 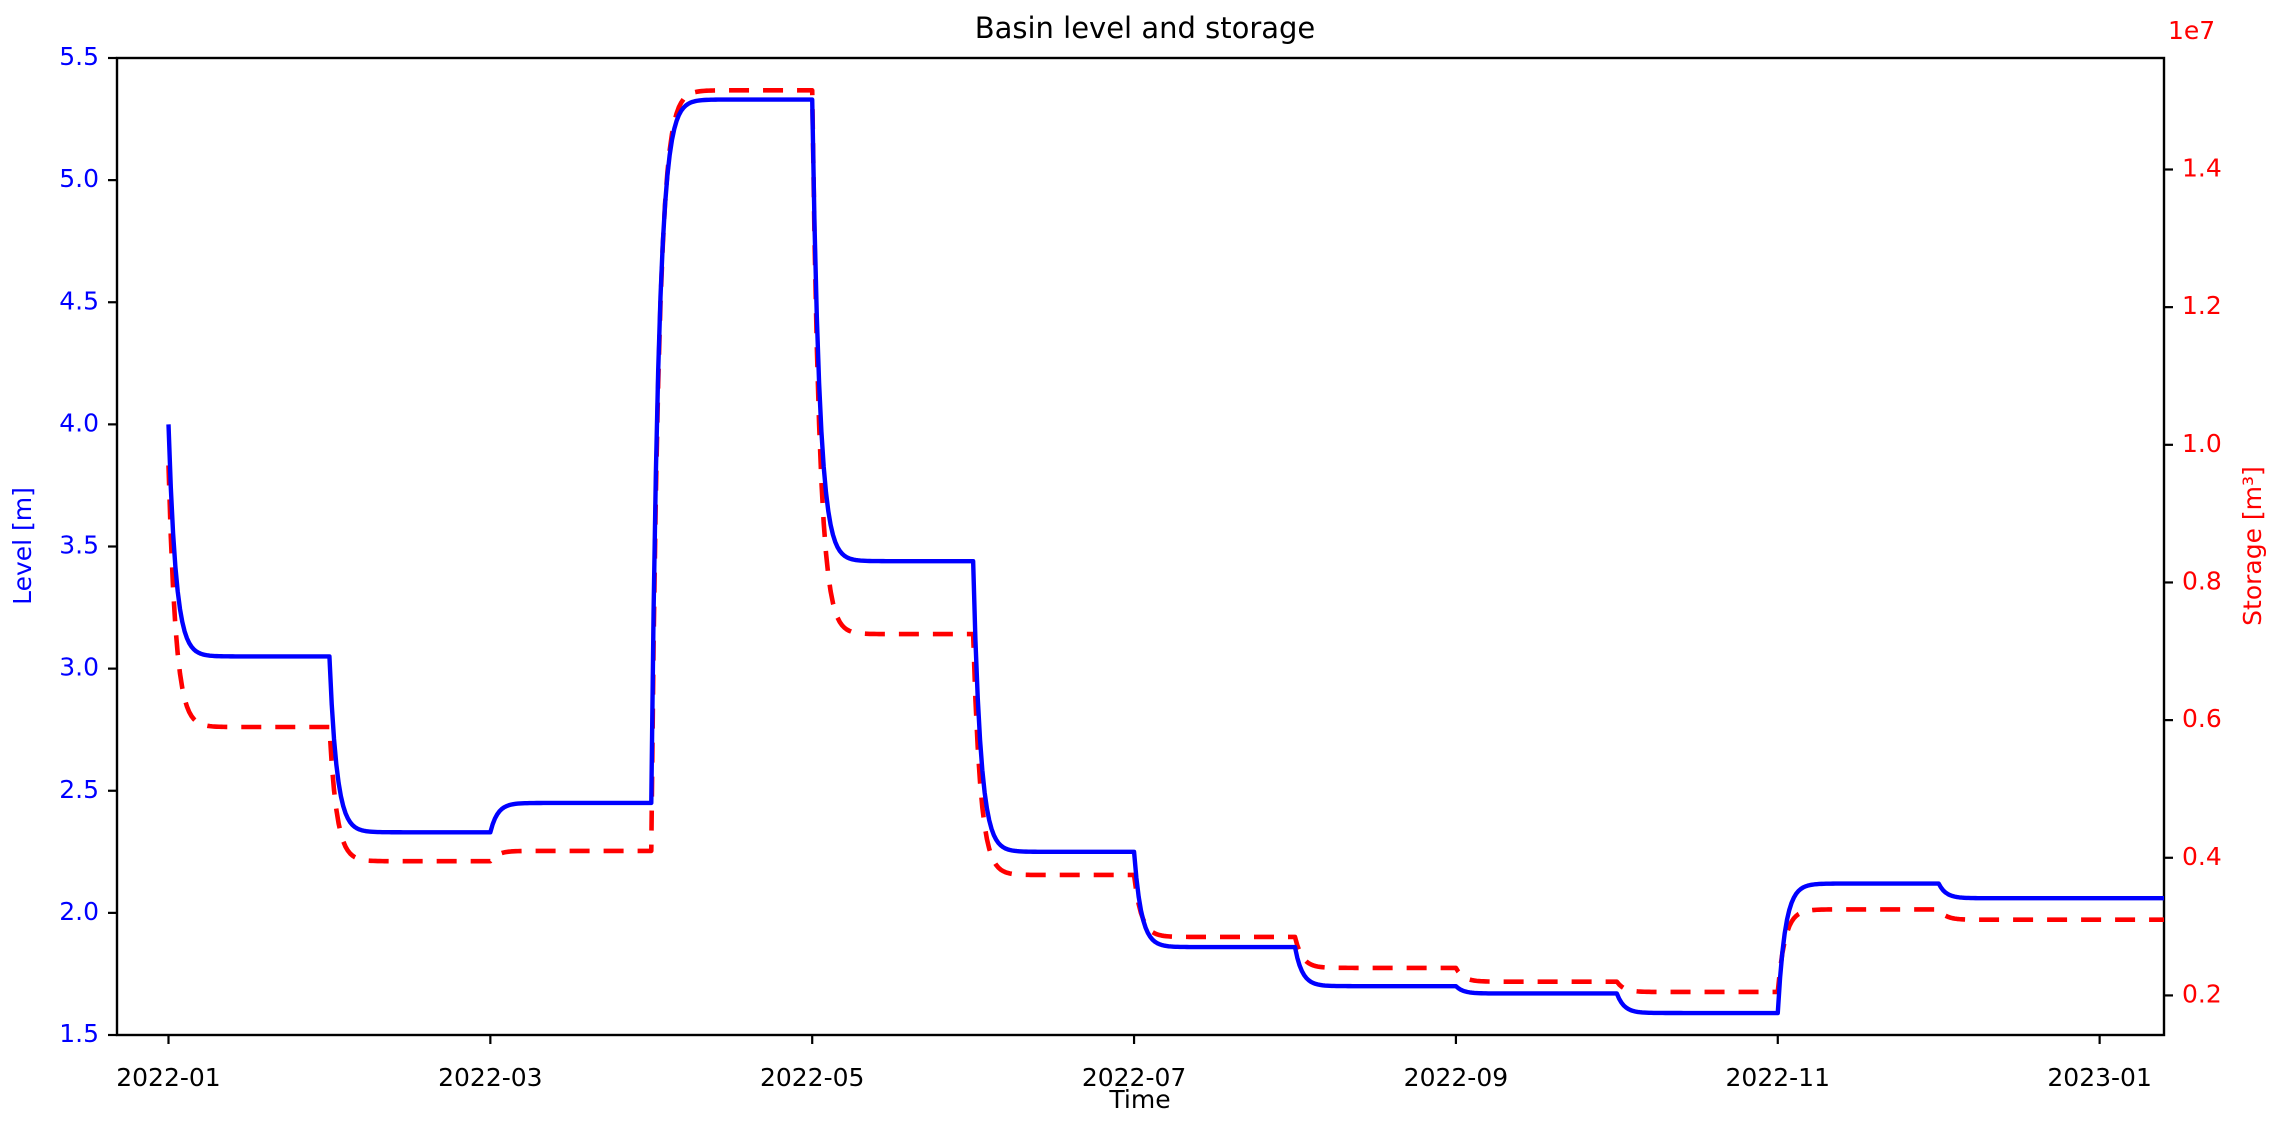 What do you see at coordinates (490, 1077) in the screenshot?
I see `x-tick-label: 2022-03` at bounding box center [490, 1077].